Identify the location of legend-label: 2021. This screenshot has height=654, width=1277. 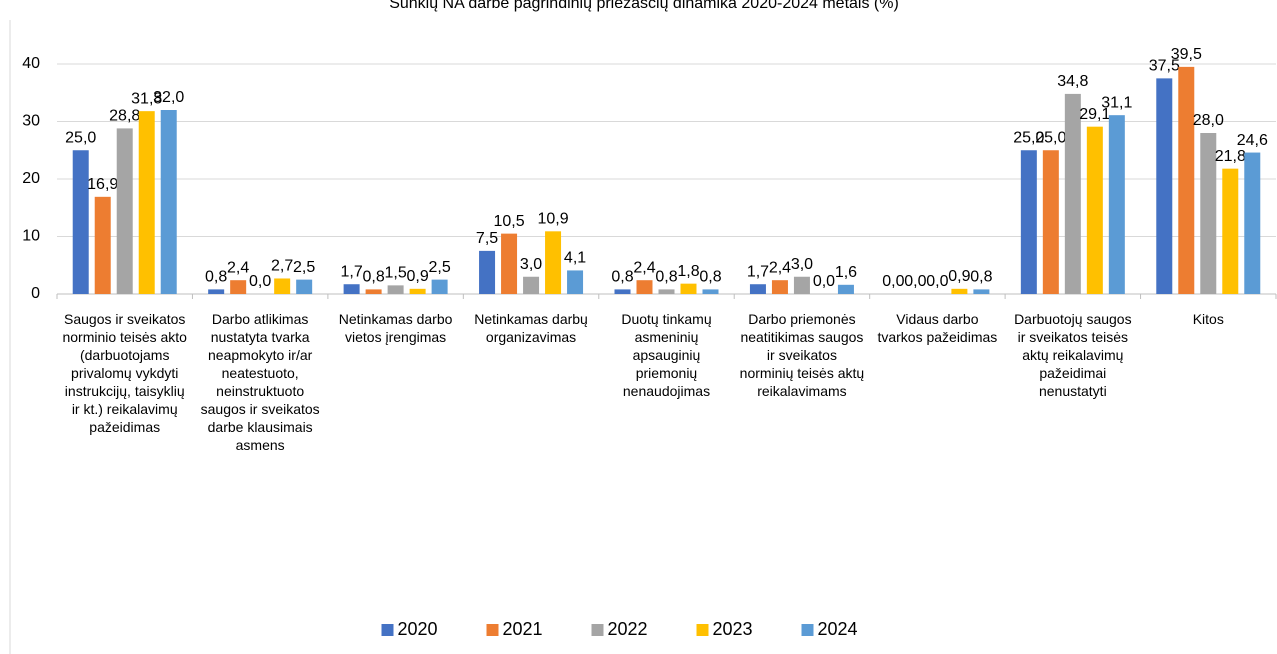
(523, 629).